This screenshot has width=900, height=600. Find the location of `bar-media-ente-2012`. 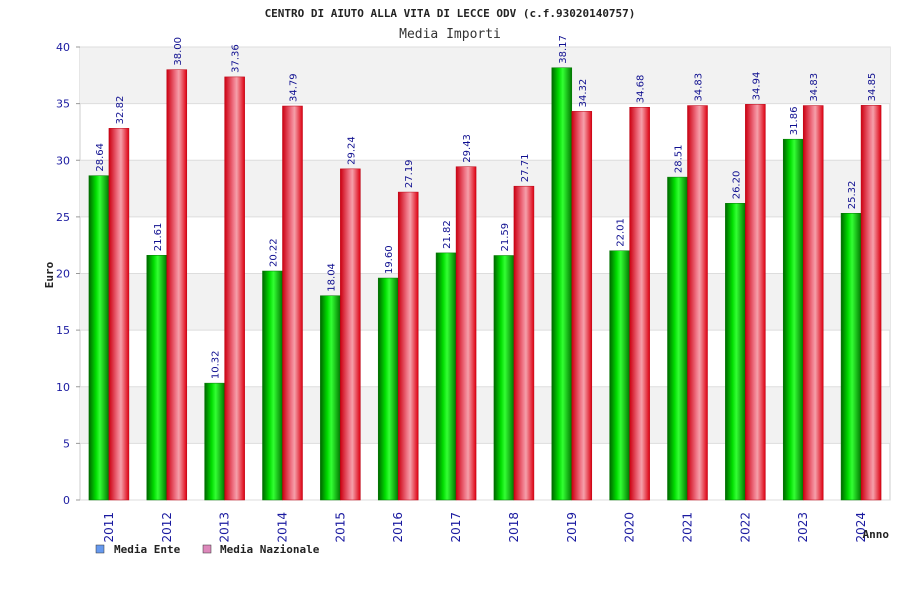

bar-media-ente-2012 is located at coordinates (157, 378).